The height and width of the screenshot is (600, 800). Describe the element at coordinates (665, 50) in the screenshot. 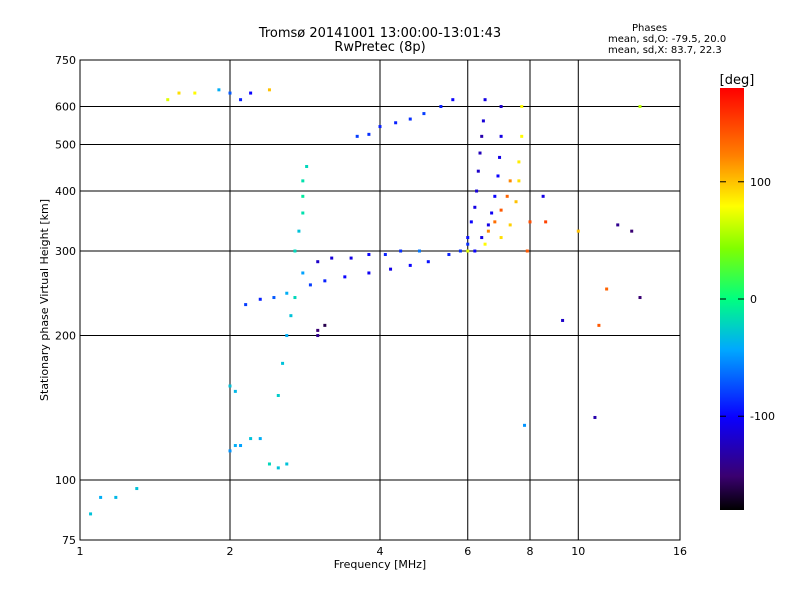

I see `phase-x-stats: mean, sd,X: 83.7, 22.3` at that location.